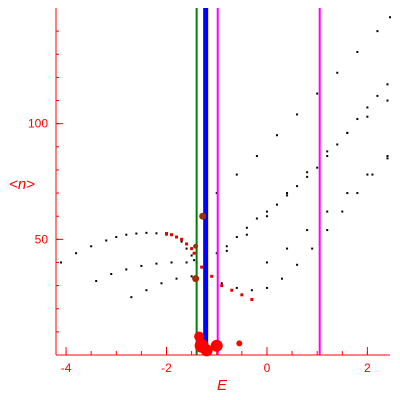 Image resolution: width=400 pixels, height=400 pixels. I want to click on x-tick-label: 2, so click(367, 368).